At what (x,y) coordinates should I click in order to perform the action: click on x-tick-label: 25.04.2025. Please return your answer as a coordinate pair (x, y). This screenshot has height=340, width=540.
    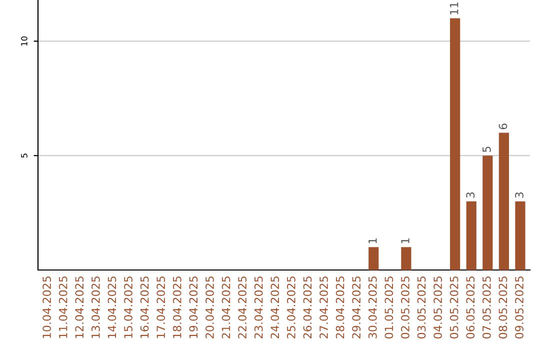
    Looking at the image, I should click on (291, 307).